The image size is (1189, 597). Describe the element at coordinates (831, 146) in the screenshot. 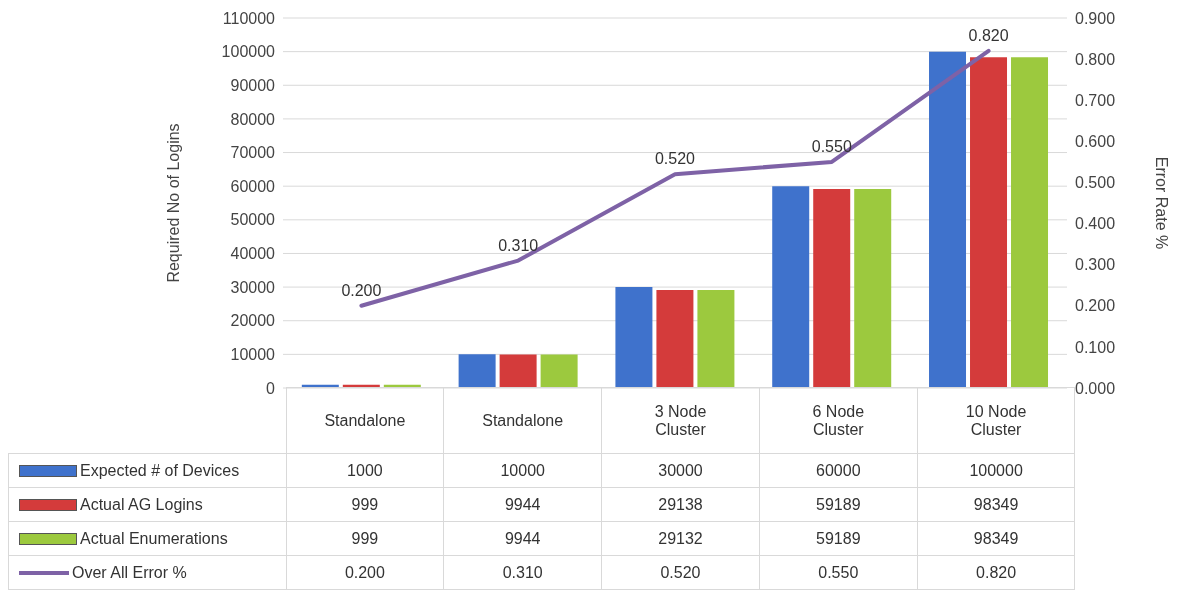

I see `text: 0.550` at that location.